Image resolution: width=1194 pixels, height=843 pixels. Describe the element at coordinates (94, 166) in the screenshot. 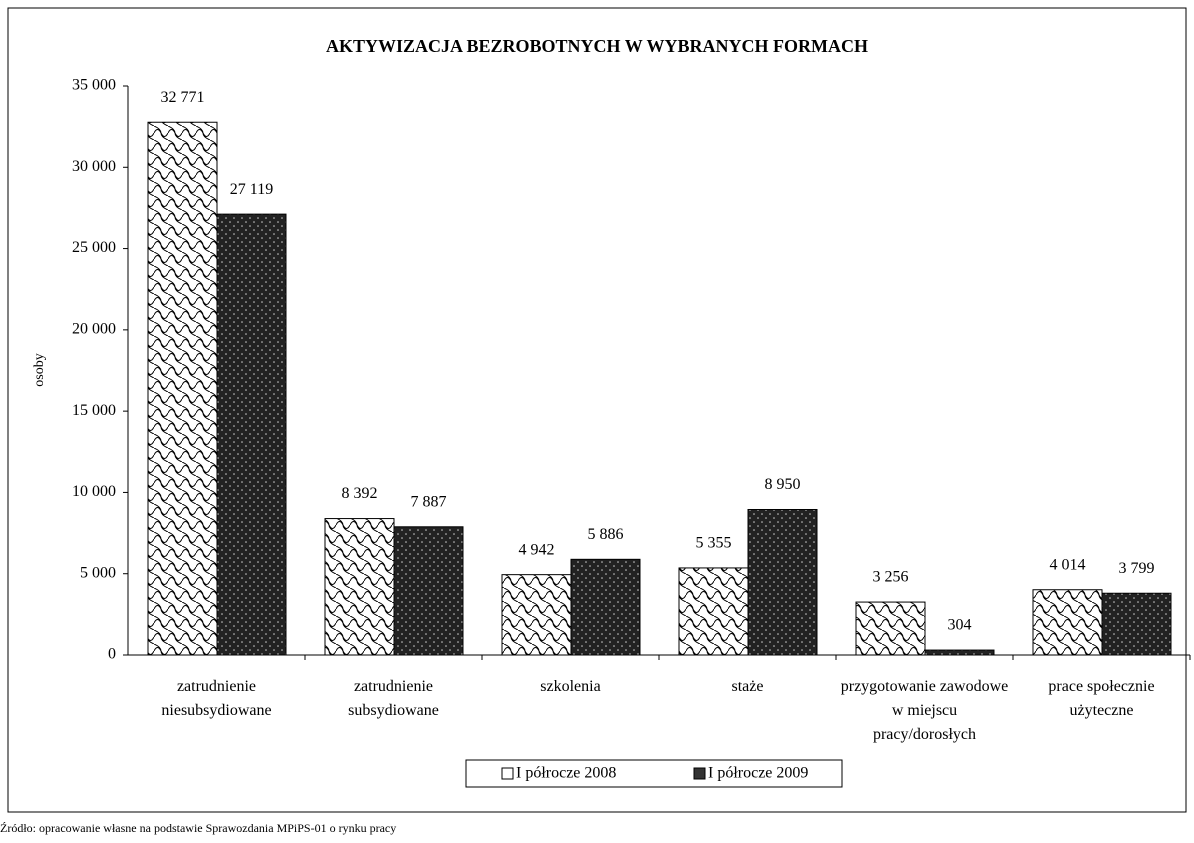

I see `y-tick-label: 30 000` at that location.